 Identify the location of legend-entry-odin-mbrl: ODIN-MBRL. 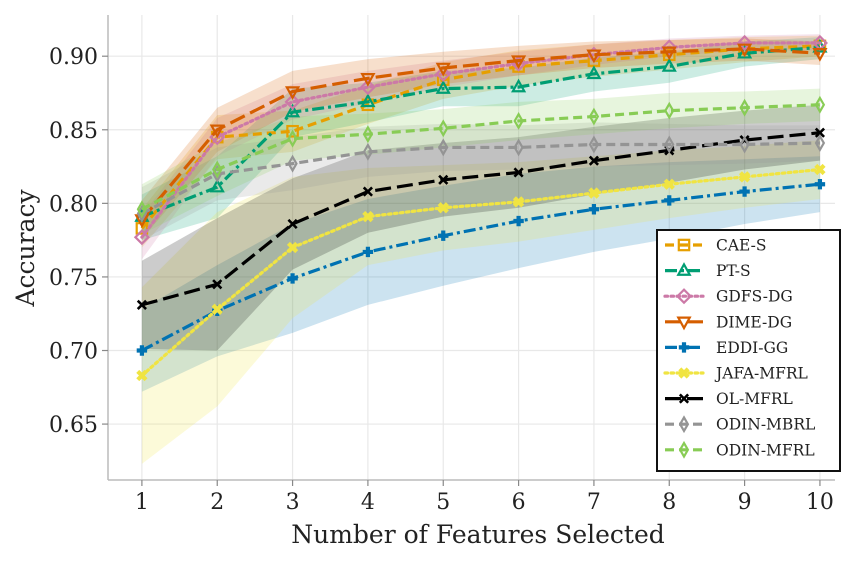
(740, 424).